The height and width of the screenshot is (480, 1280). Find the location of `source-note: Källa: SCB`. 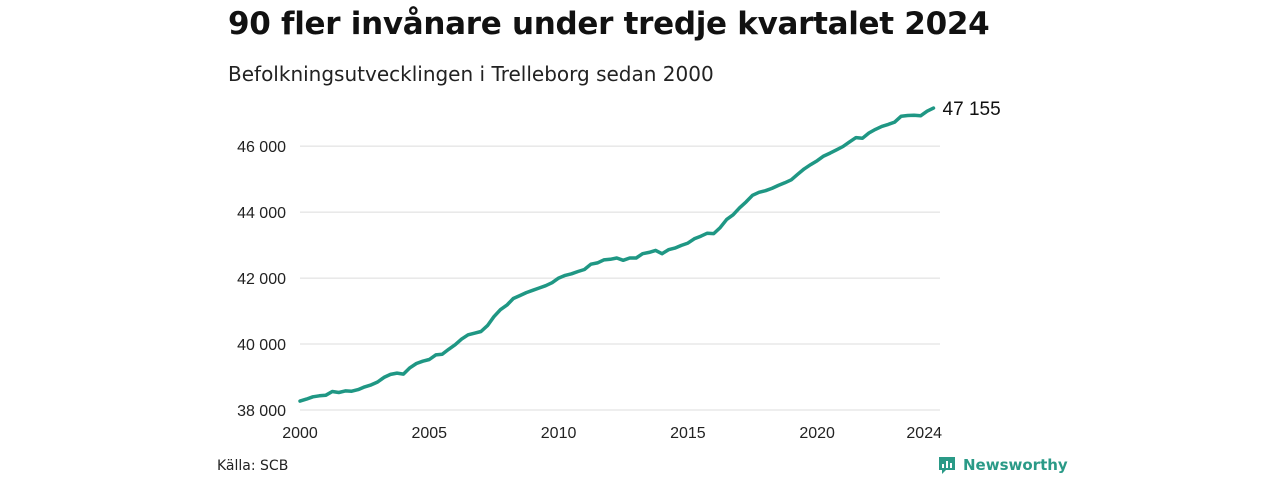

source-note: Källa: SCB is located at coordinates (253, 466).